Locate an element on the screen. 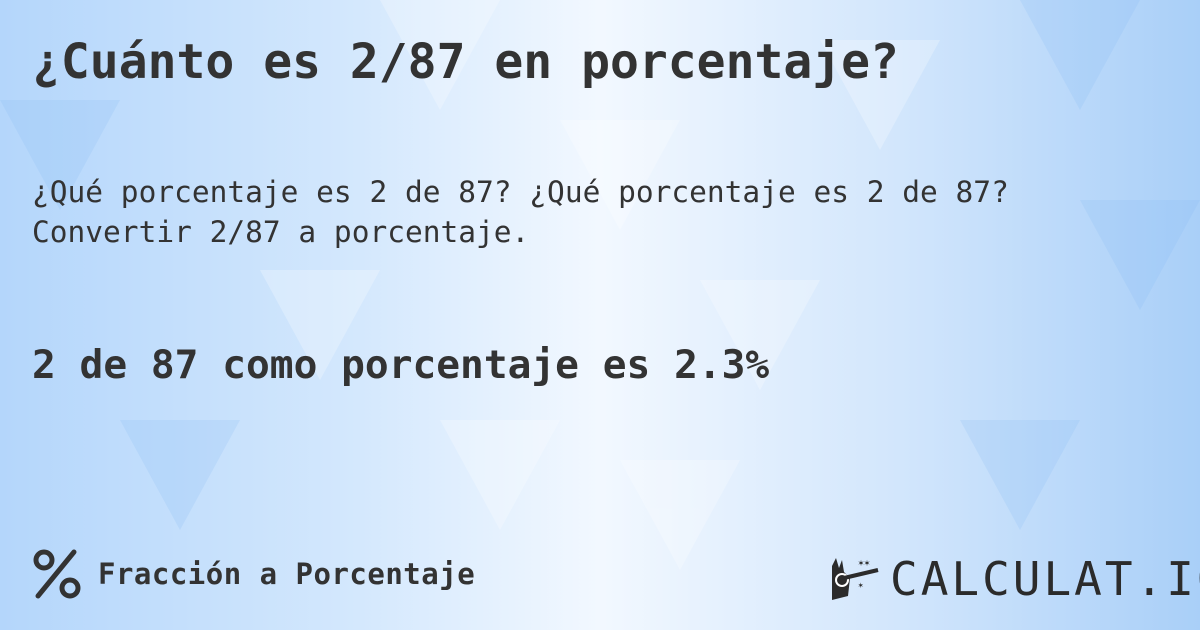 This screenshot has width=1200, height=630. category-link: Fracción a Porcentaje is located at coordinates (253, 574).